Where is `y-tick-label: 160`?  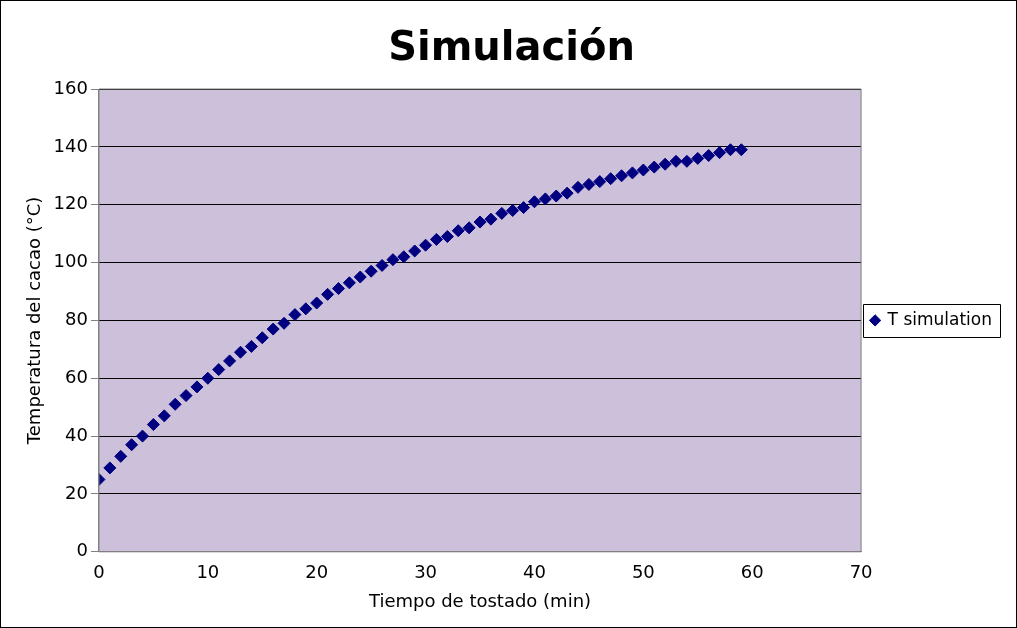
y-tick-label: 160 is located at coordinates (70, 87).